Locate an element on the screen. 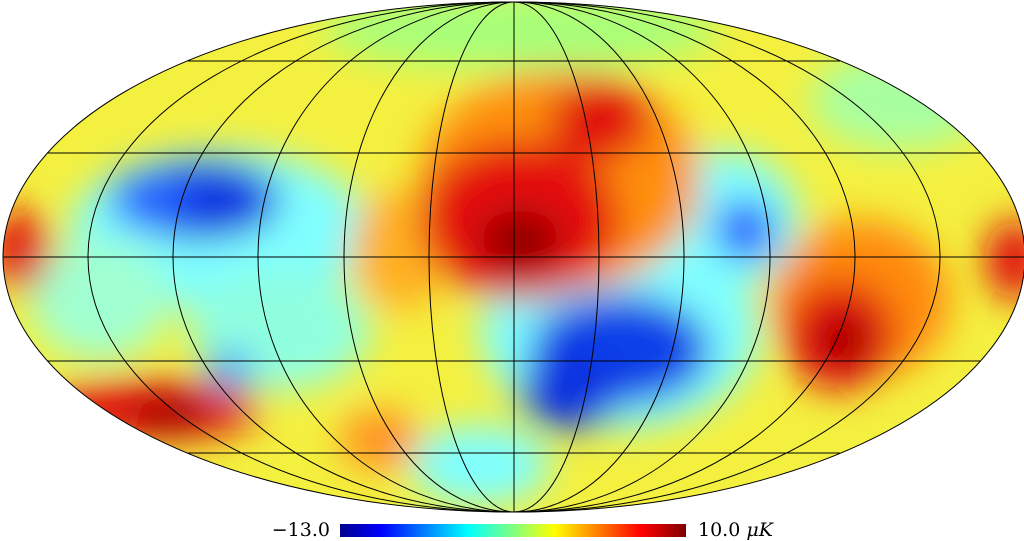  colorbar-min-label: −13.0 is located at coordinates (301, 530).